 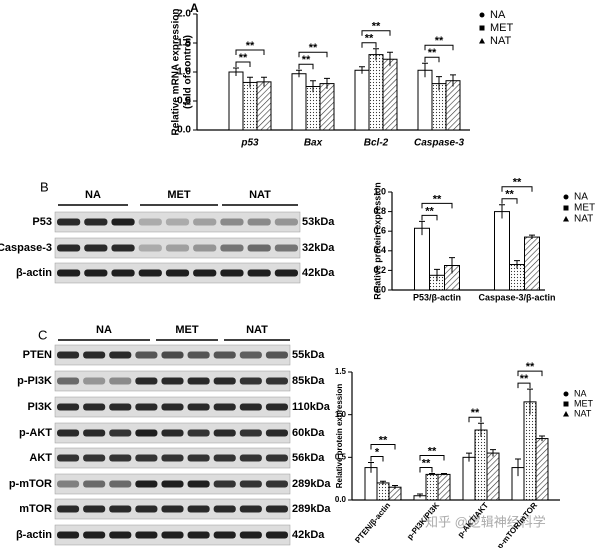 I want to click on protein-label: PI3K, so click(x=40, y=407).